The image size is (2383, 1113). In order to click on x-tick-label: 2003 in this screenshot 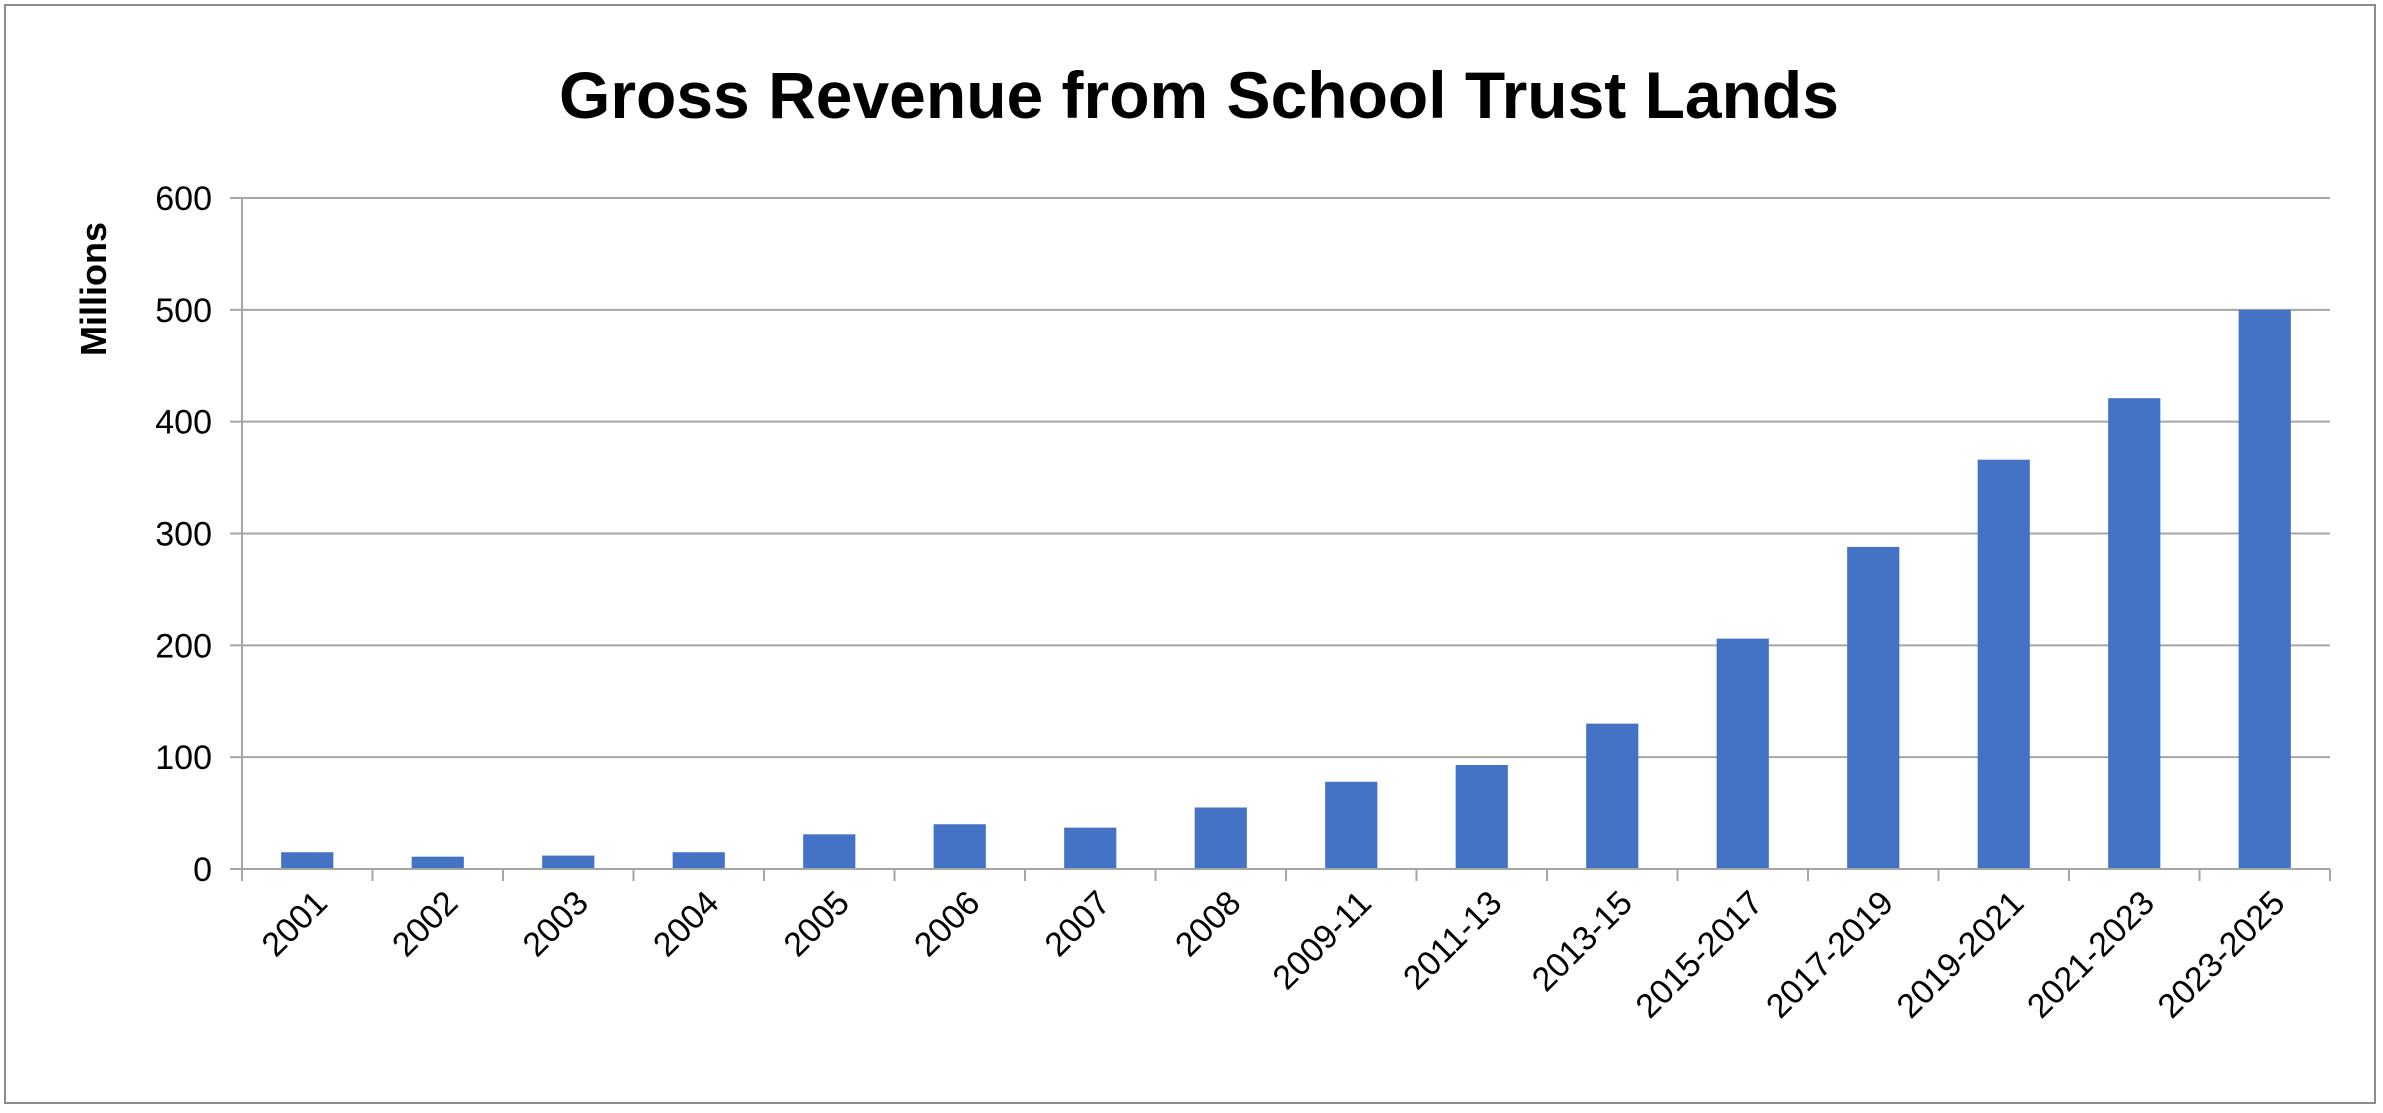, I will do `click(556, 924)`.